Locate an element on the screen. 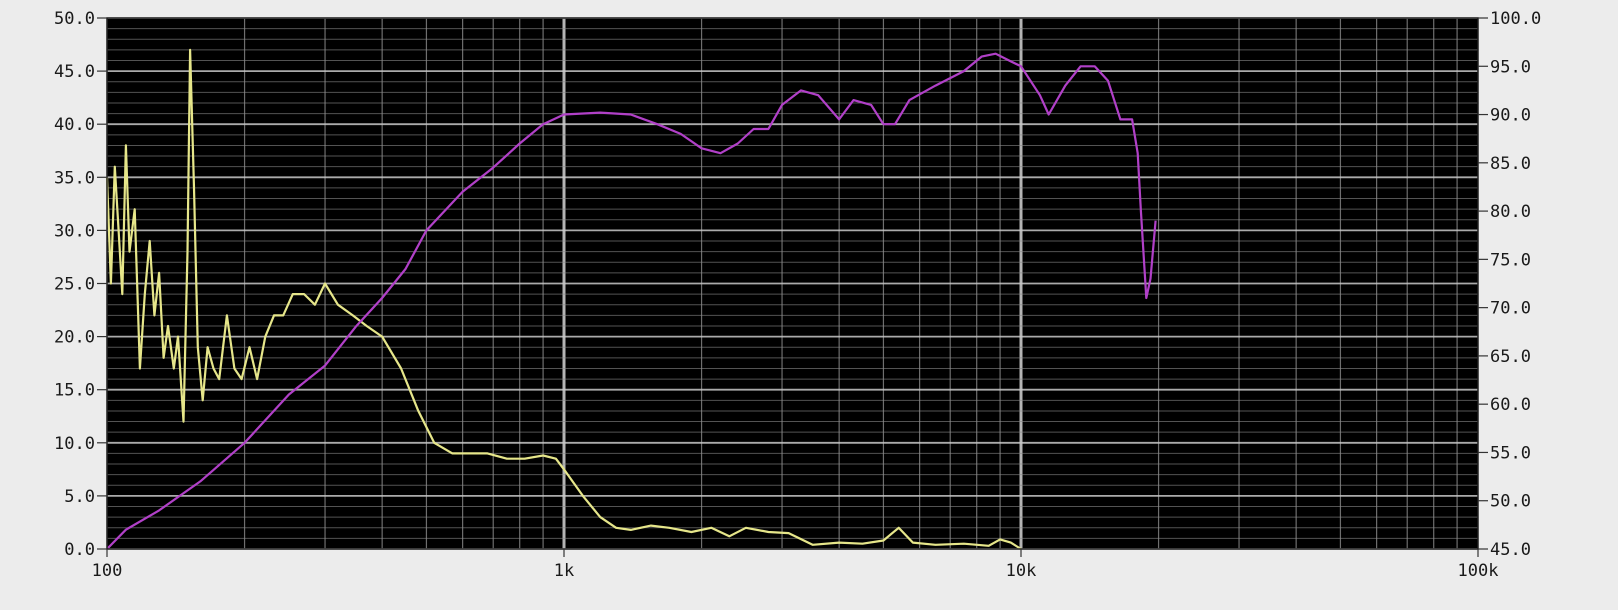  y-left-tick-label: 35.0 is located at coordinates (74, 178).